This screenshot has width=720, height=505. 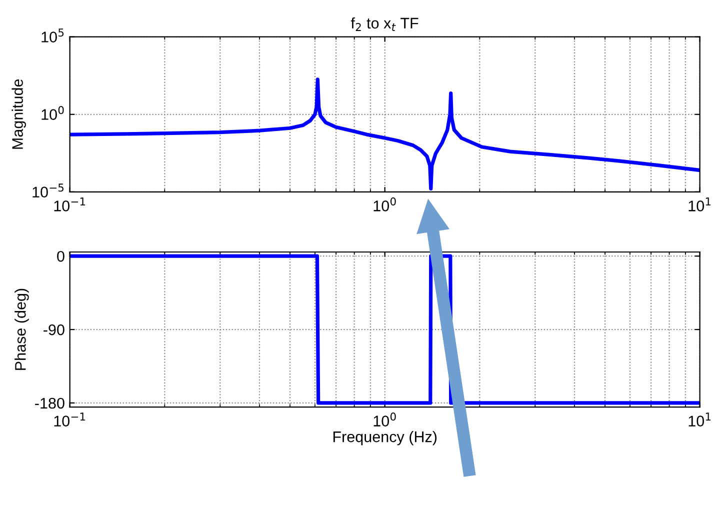 What do you see at coordinates (19, 114) in the screenshot?
I see `y-axis-title: Magnitude` at bounding box center [19, 114].